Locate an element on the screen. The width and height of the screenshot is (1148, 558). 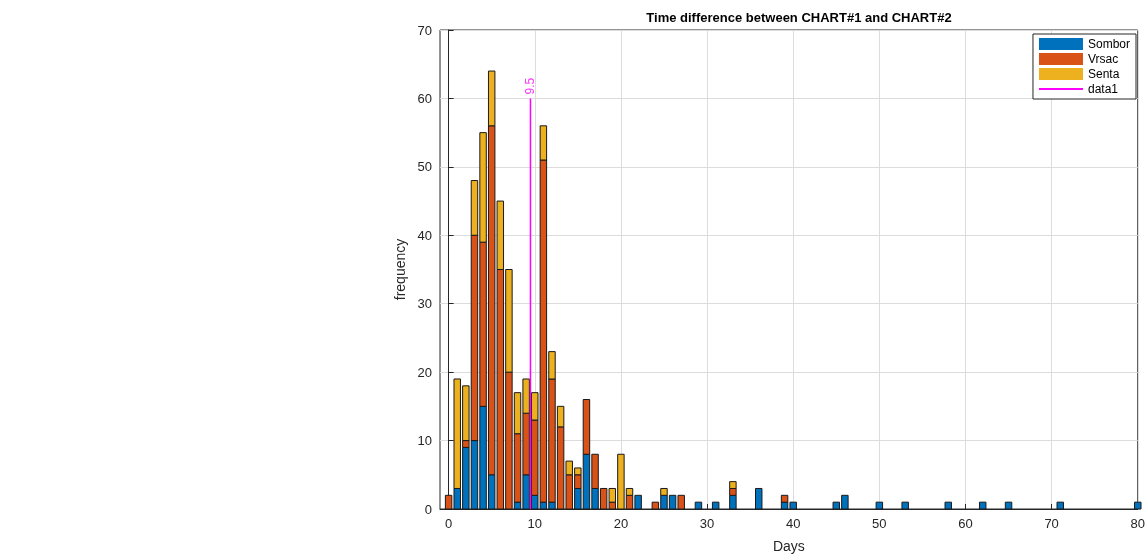
y-tick-label: 60 is located at coordinates (424, 98).